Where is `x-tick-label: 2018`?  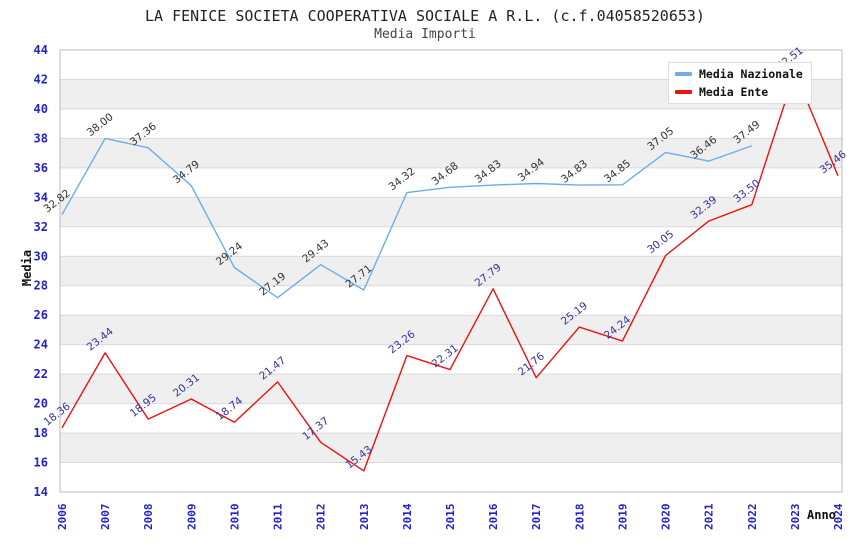
x-tick-label: 2018 is located at coordinates (579, 517).